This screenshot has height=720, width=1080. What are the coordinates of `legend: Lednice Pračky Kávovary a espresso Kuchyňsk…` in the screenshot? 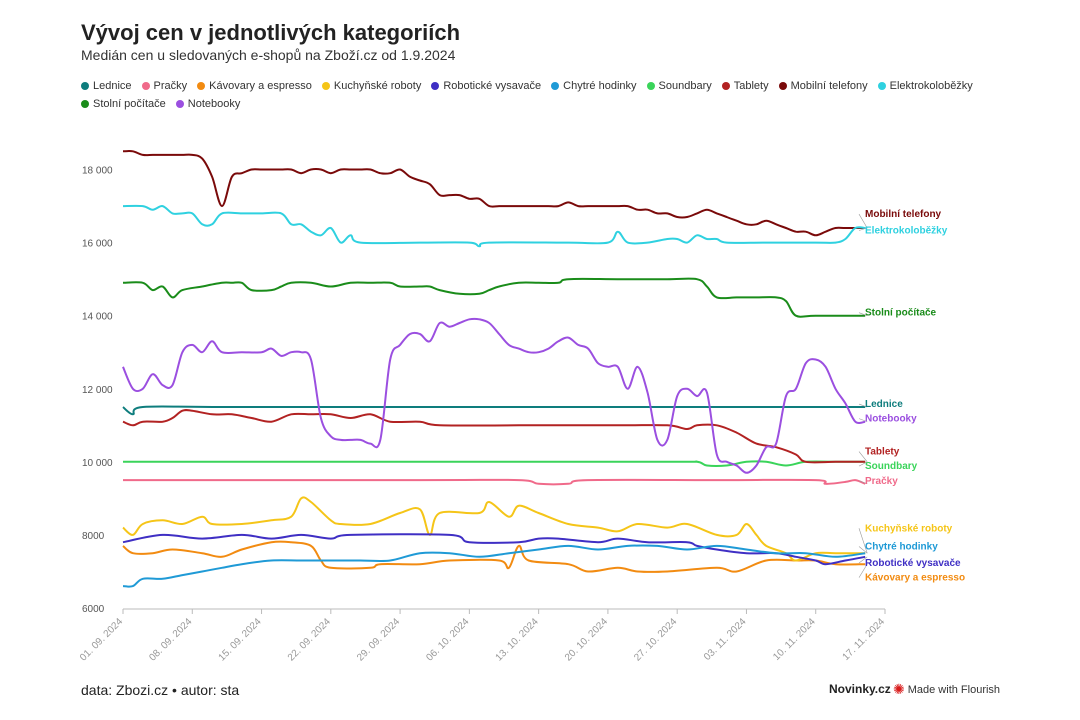 It's located at (546, 95).